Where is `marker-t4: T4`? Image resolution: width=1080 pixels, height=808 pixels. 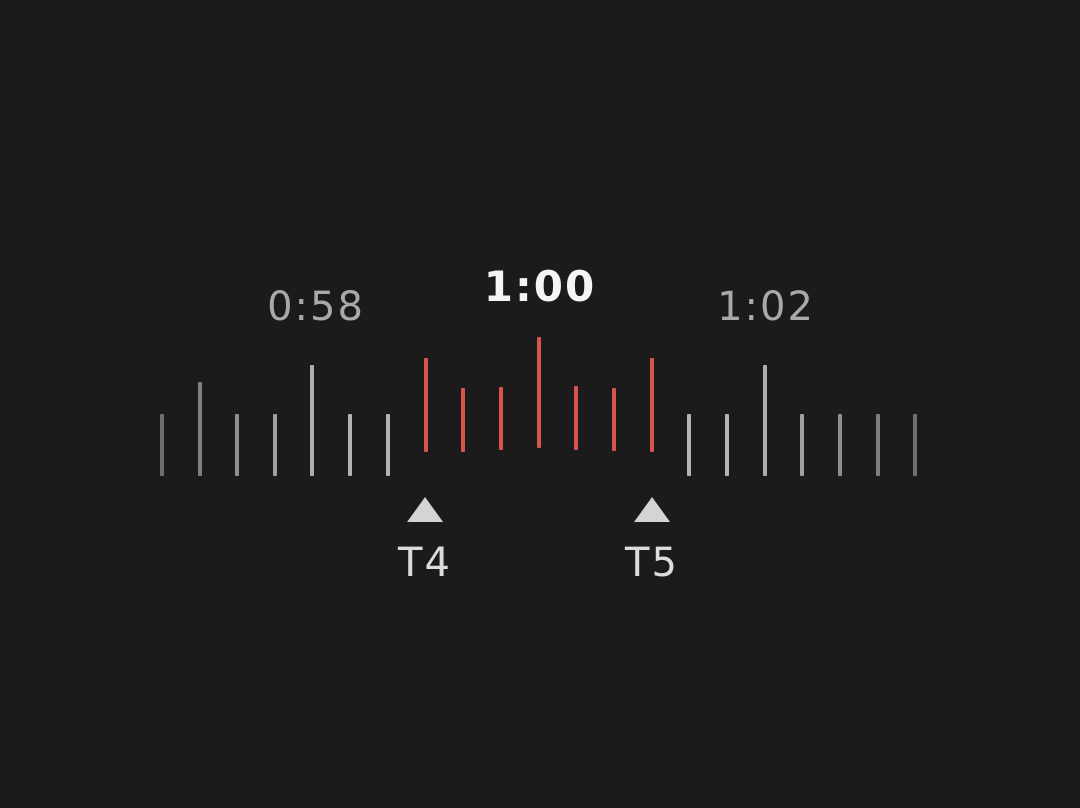 marker-t4: T4 is located at coordinates (425, 541).